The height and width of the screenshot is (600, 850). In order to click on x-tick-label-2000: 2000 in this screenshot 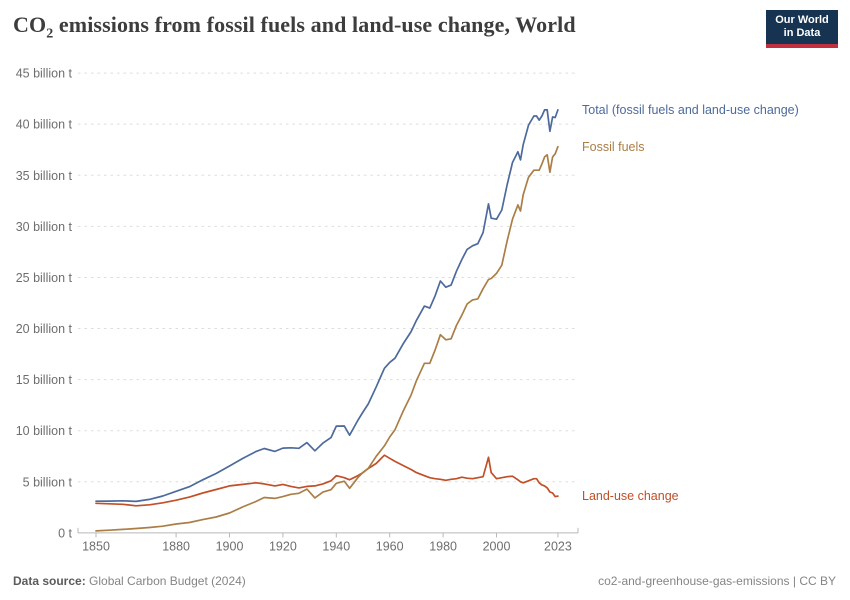, I will do `click(497, 546)`.